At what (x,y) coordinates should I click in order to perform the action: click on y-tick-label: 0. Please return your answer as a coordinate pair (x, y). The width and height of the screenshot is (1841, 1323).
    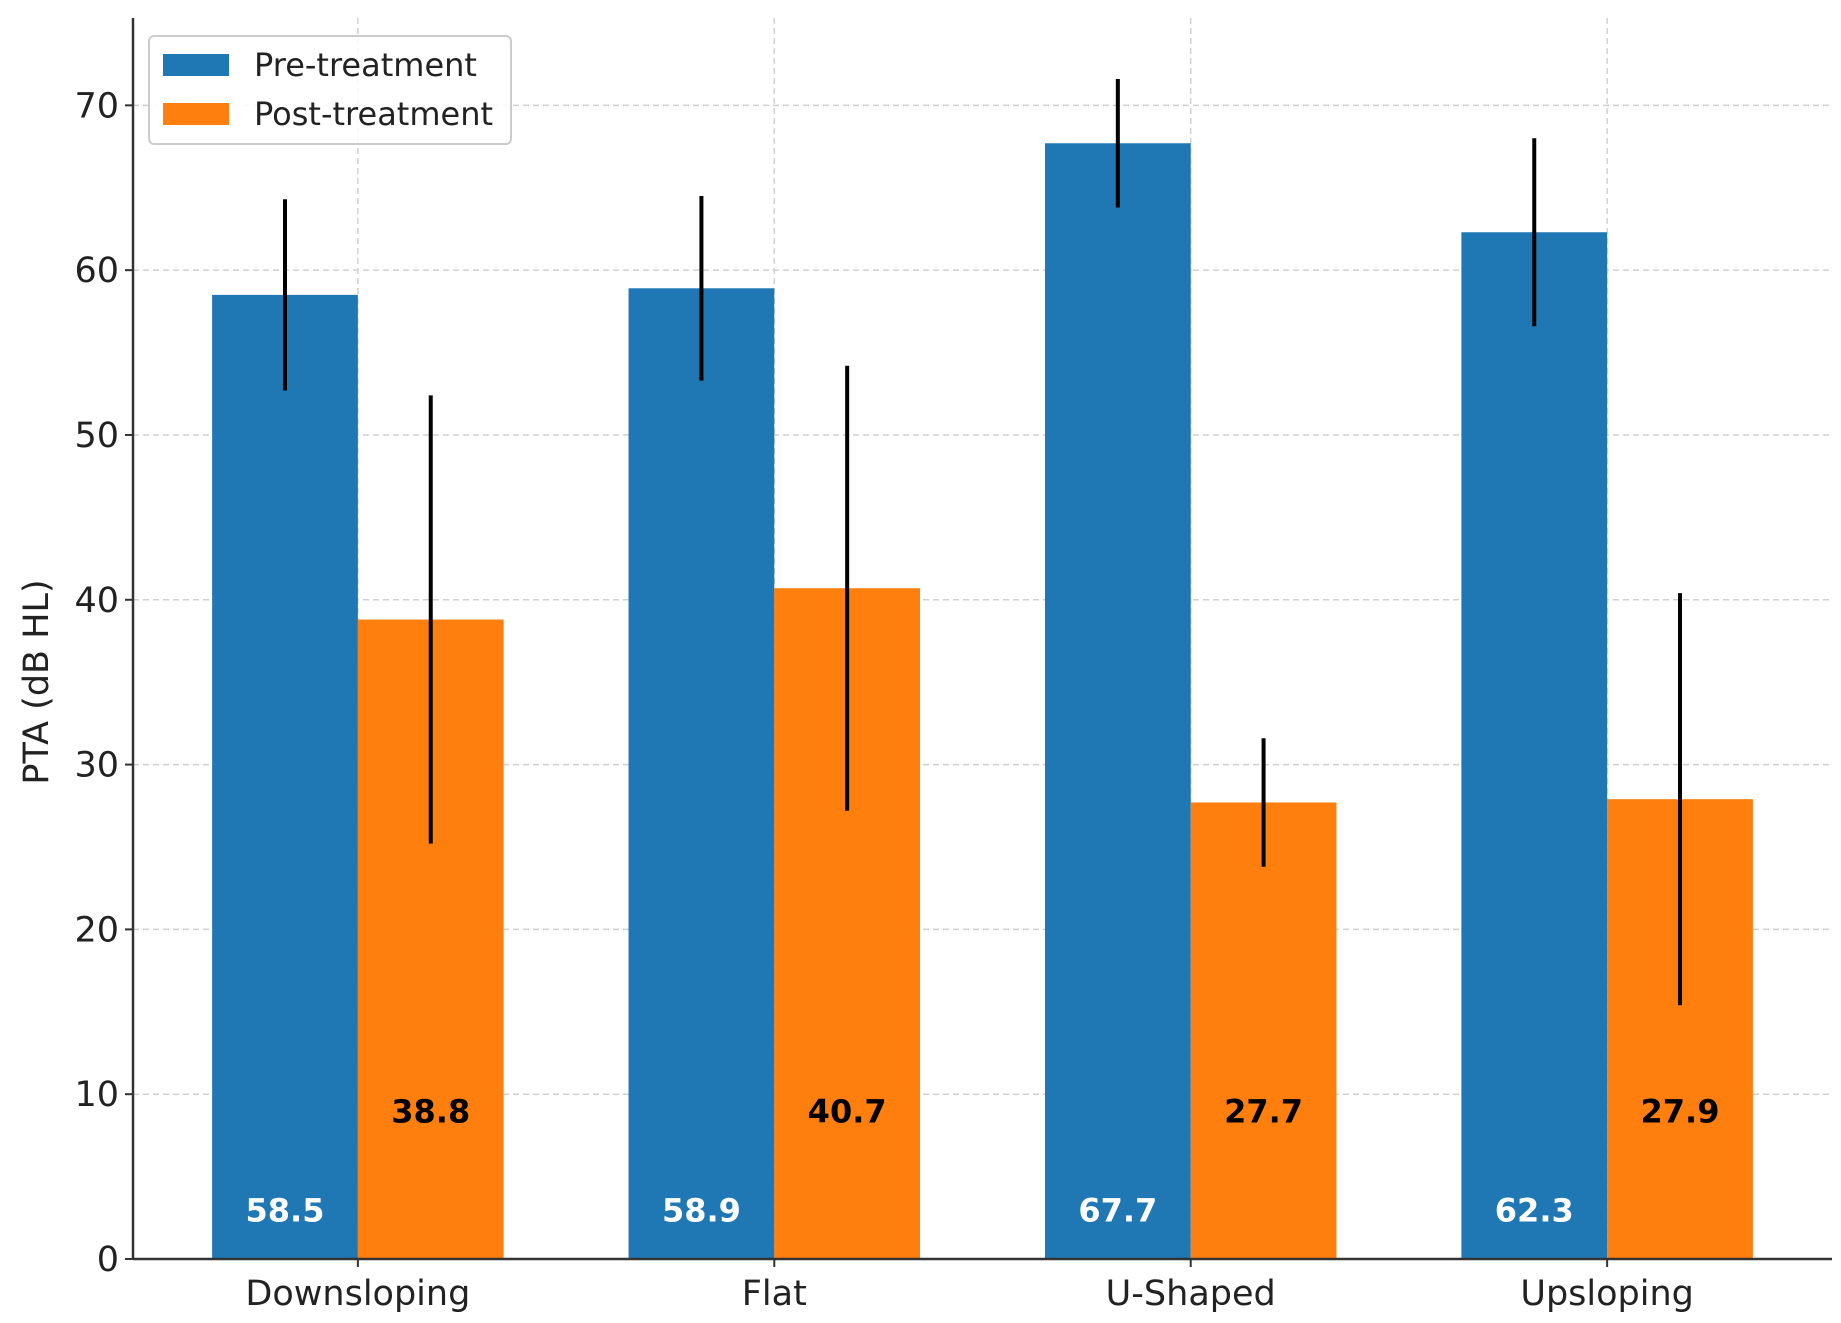
    Looking at the image, I should click on (108, 1260).